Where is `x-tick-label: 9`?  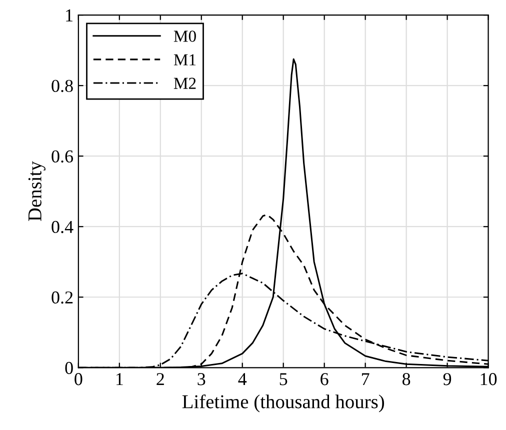
x-tick-label: 9 is located at coordinates (447, 379).